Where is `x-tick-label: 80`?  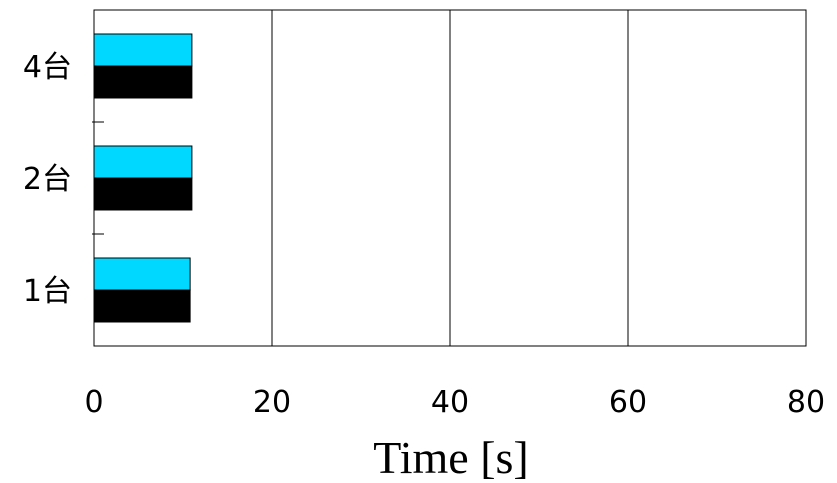
x-tick-label: 80 is located at coordinates (806, 402).